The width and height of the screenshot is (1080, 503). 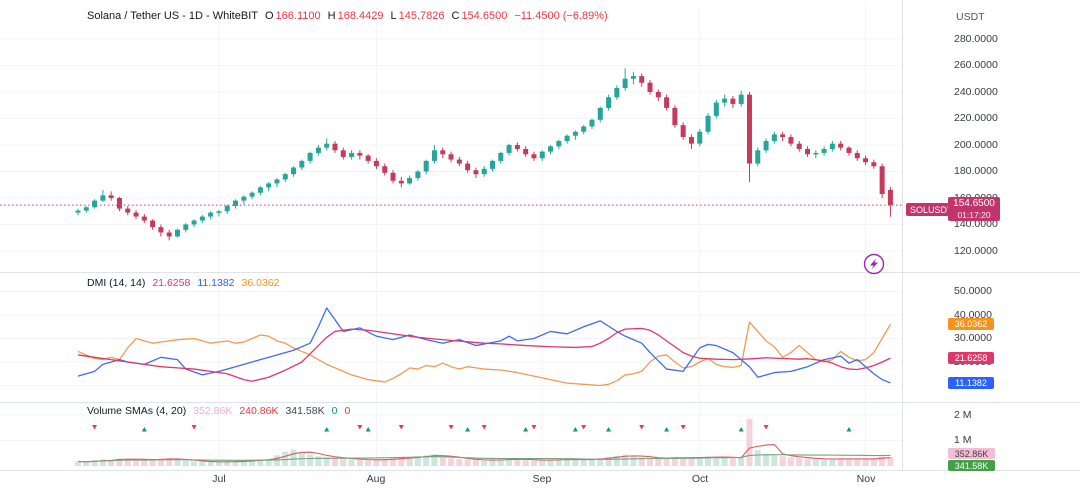 I want to click on dmi-legend: DMI (14, 14) 21.6258 11.1382 36.0362, so click(x=183, y=283).